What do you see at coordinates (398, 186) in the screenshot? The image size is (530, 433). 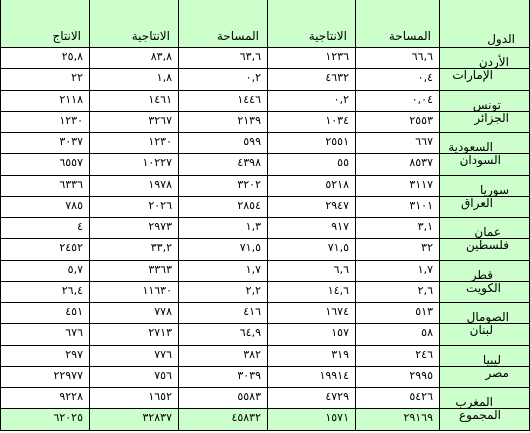 I see `value-cell-area-1: ٣١١٧` at bounding box center [398, 186].